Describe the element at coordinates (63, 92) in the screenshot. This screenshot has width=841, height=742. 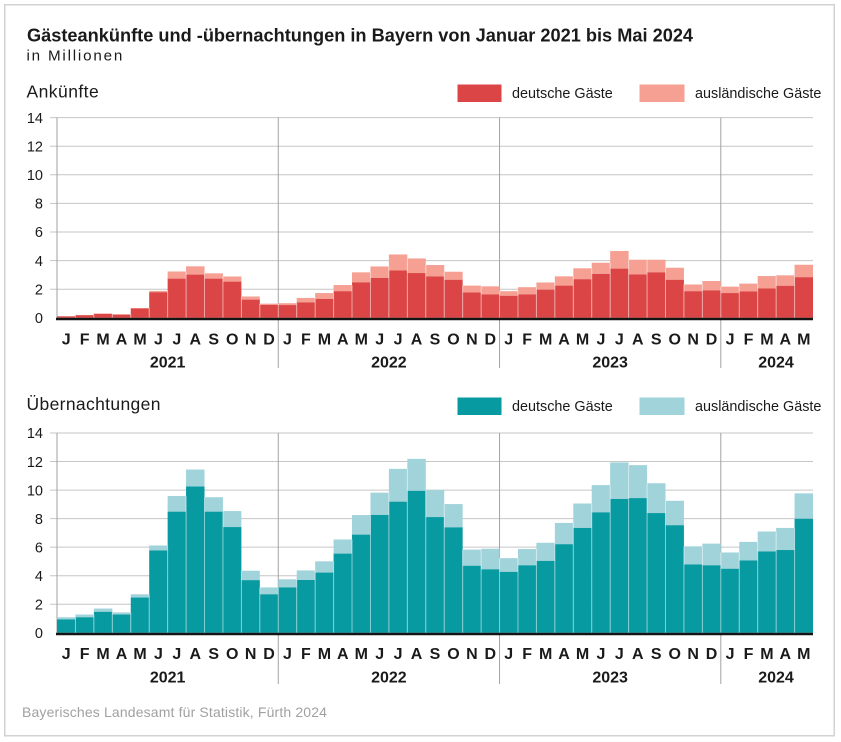
I see `svg-text: Ankünfte` at that location.